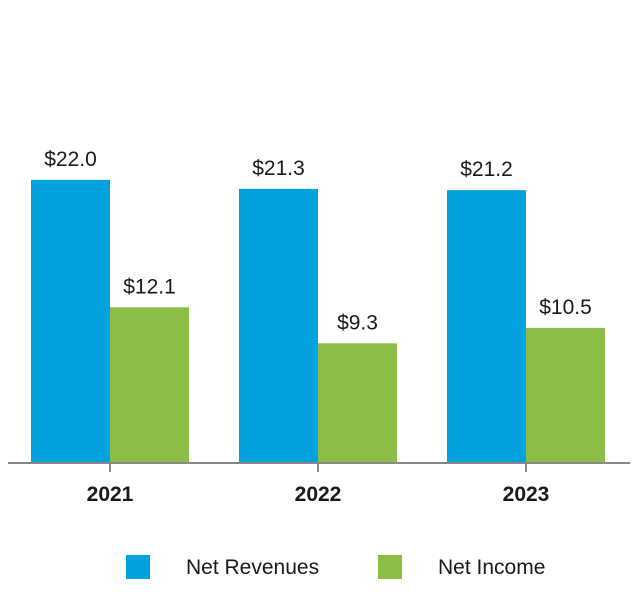 The height and width of the screenshot is (600, 636). What do you see at coordinates (149, 385) in the screenshot?
I see `bar-net-income-2021` at bounding box center [149, 385].